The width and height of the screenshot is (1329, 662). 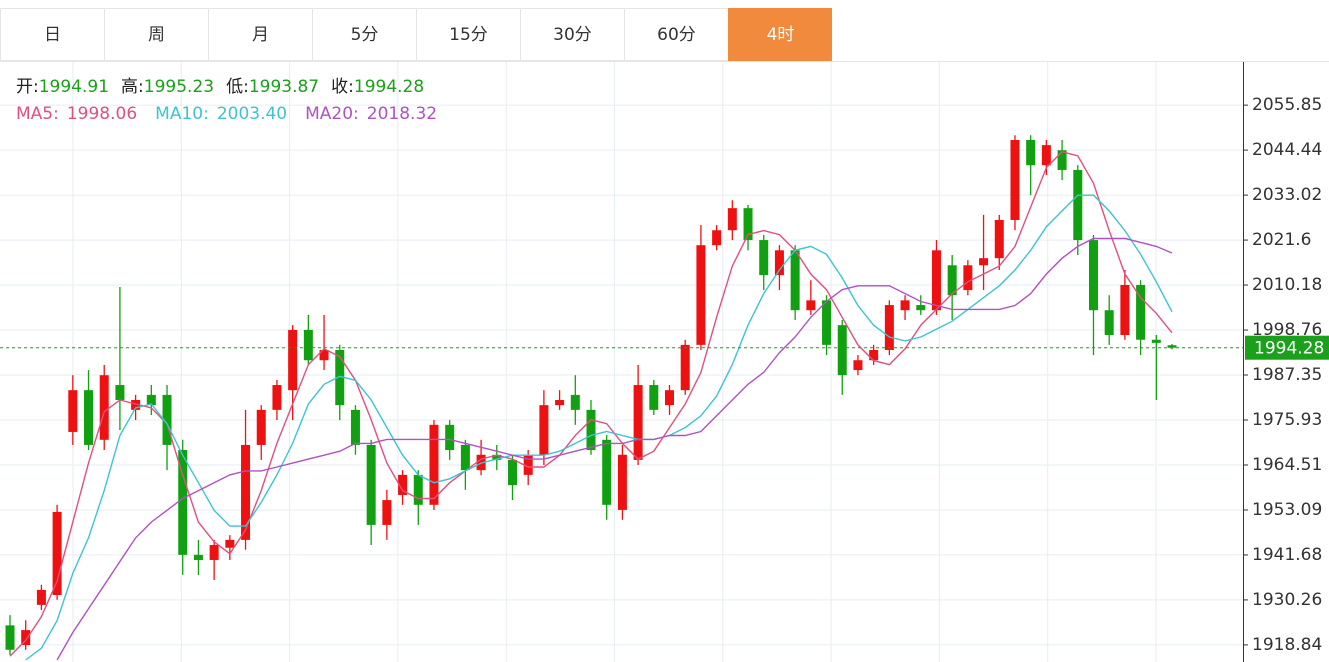 What do you see at coordinates (1287, 465) in the screenshot?
I see `y-tick-label: 1964.51` at bounding box center [1287, 465].